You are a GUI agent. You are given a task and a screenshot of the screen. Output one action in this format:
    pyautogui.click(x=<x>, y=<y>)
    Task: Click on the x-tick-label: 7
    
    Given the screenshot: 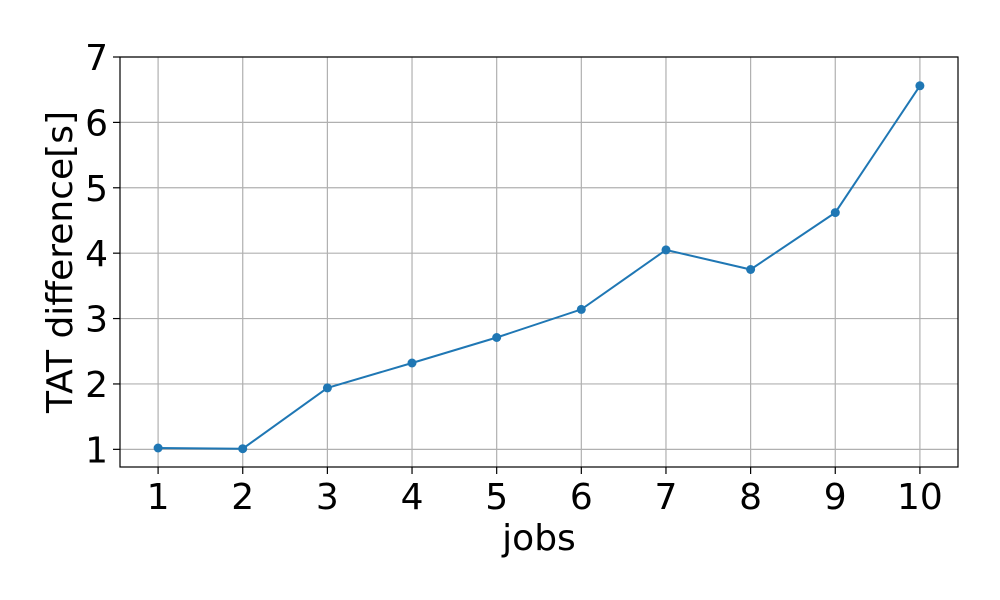 What is the action you would take?
    pyautogui.click(x=666, y=497)
    